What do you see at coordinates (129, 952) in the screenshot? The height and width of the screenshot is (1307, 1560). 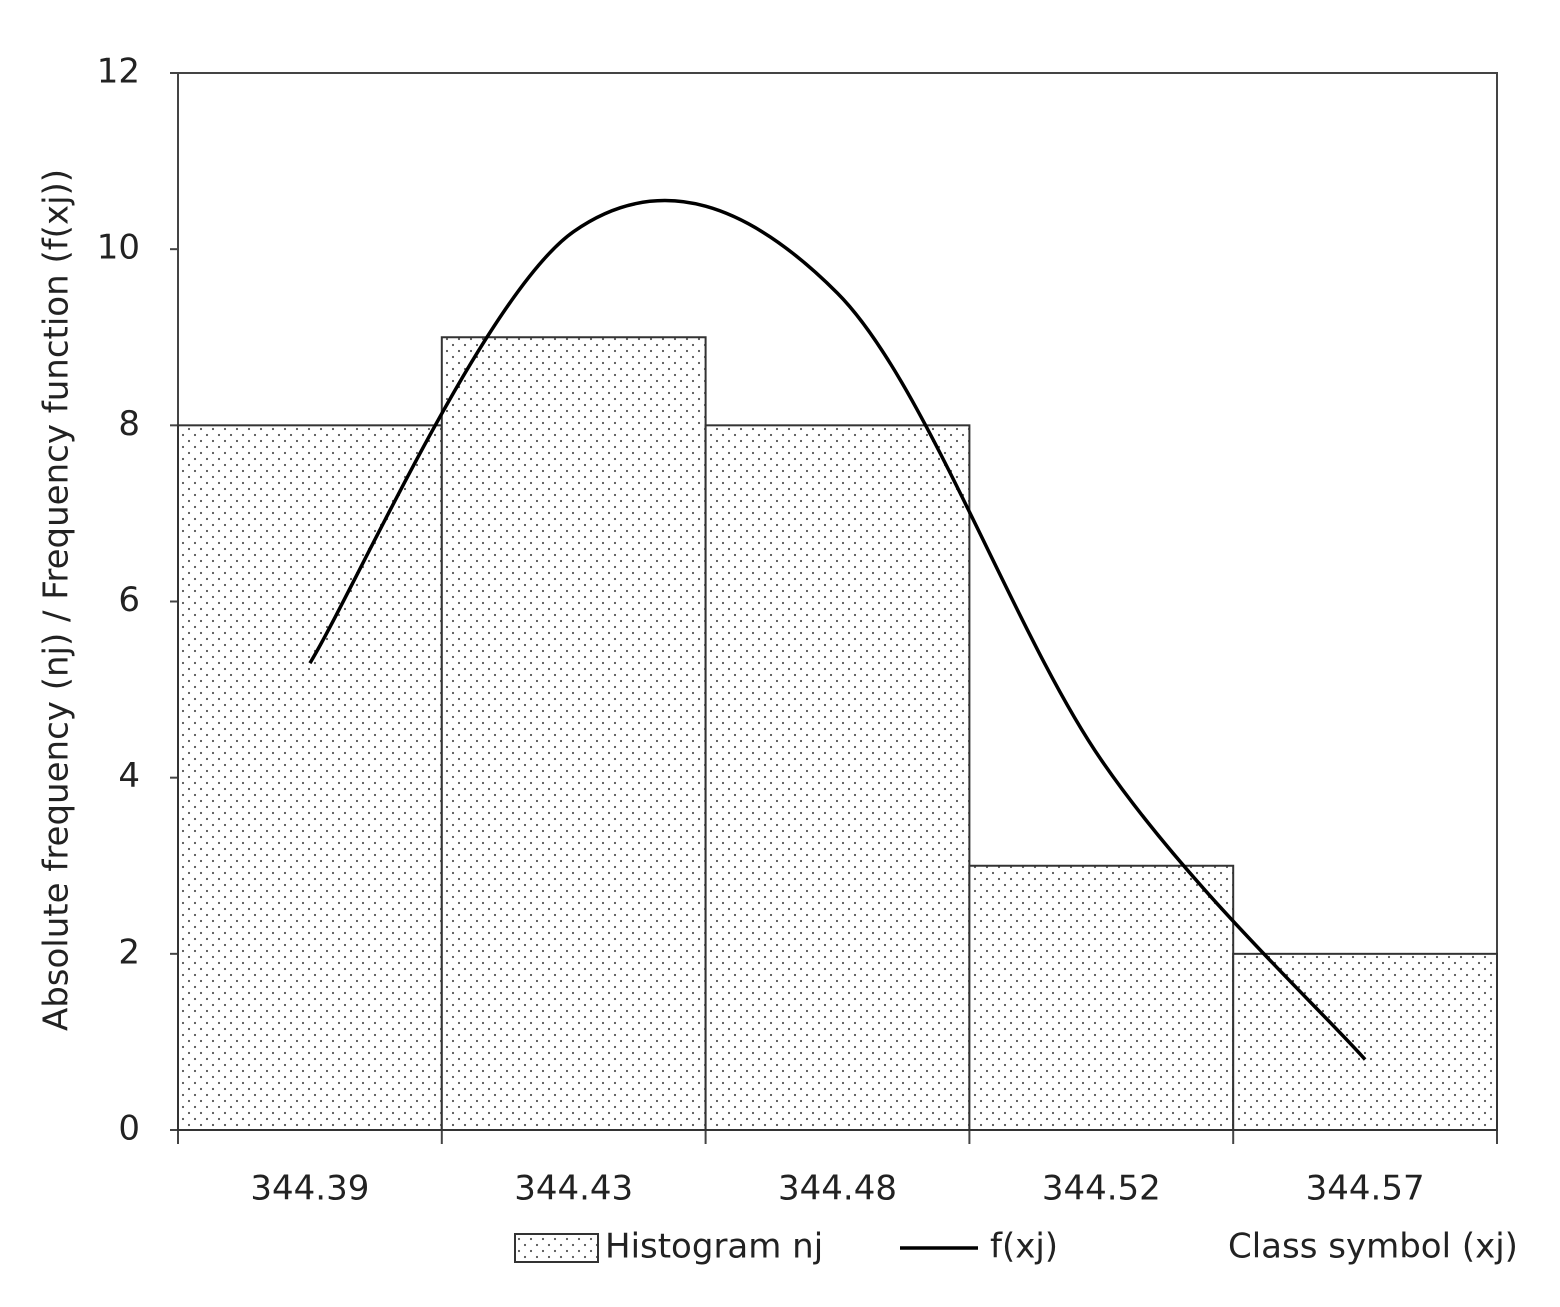 I see `y-tick-label: 2` at bounding box center [129, 952].